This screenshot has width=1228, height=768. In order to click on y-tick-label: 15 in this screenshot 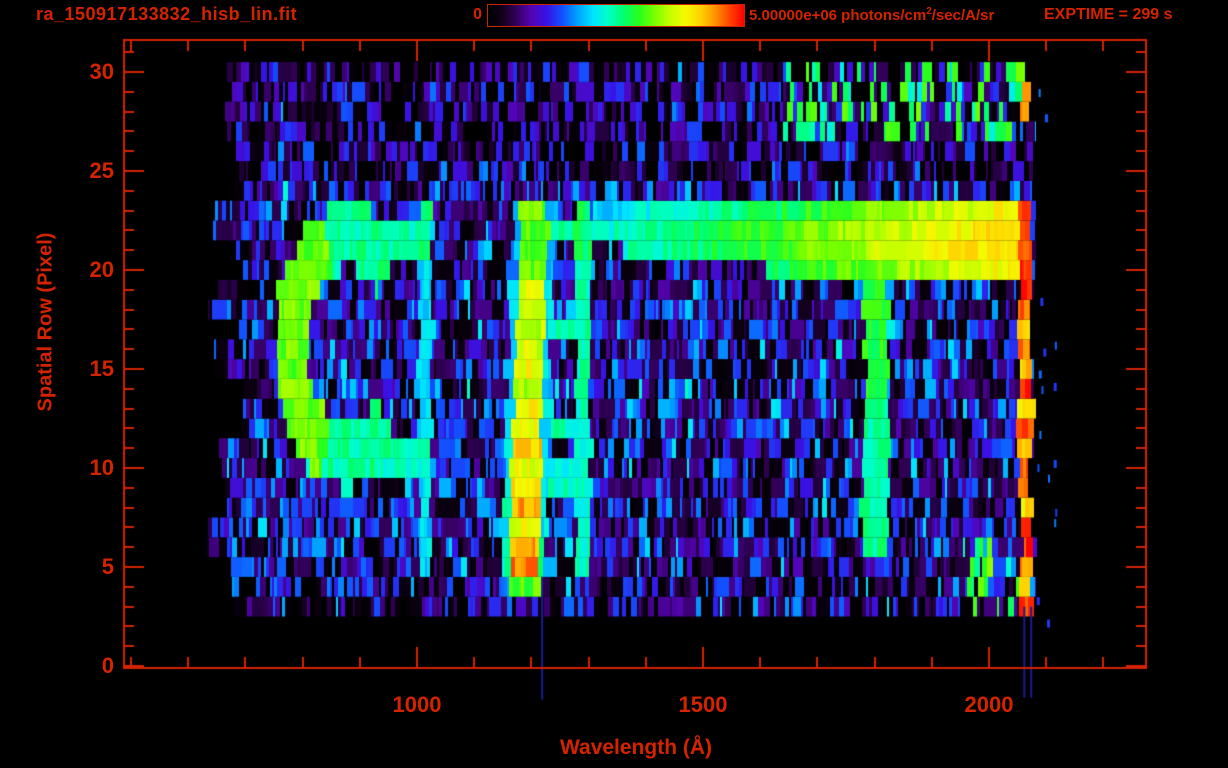, I will do `click(101, 368)`.